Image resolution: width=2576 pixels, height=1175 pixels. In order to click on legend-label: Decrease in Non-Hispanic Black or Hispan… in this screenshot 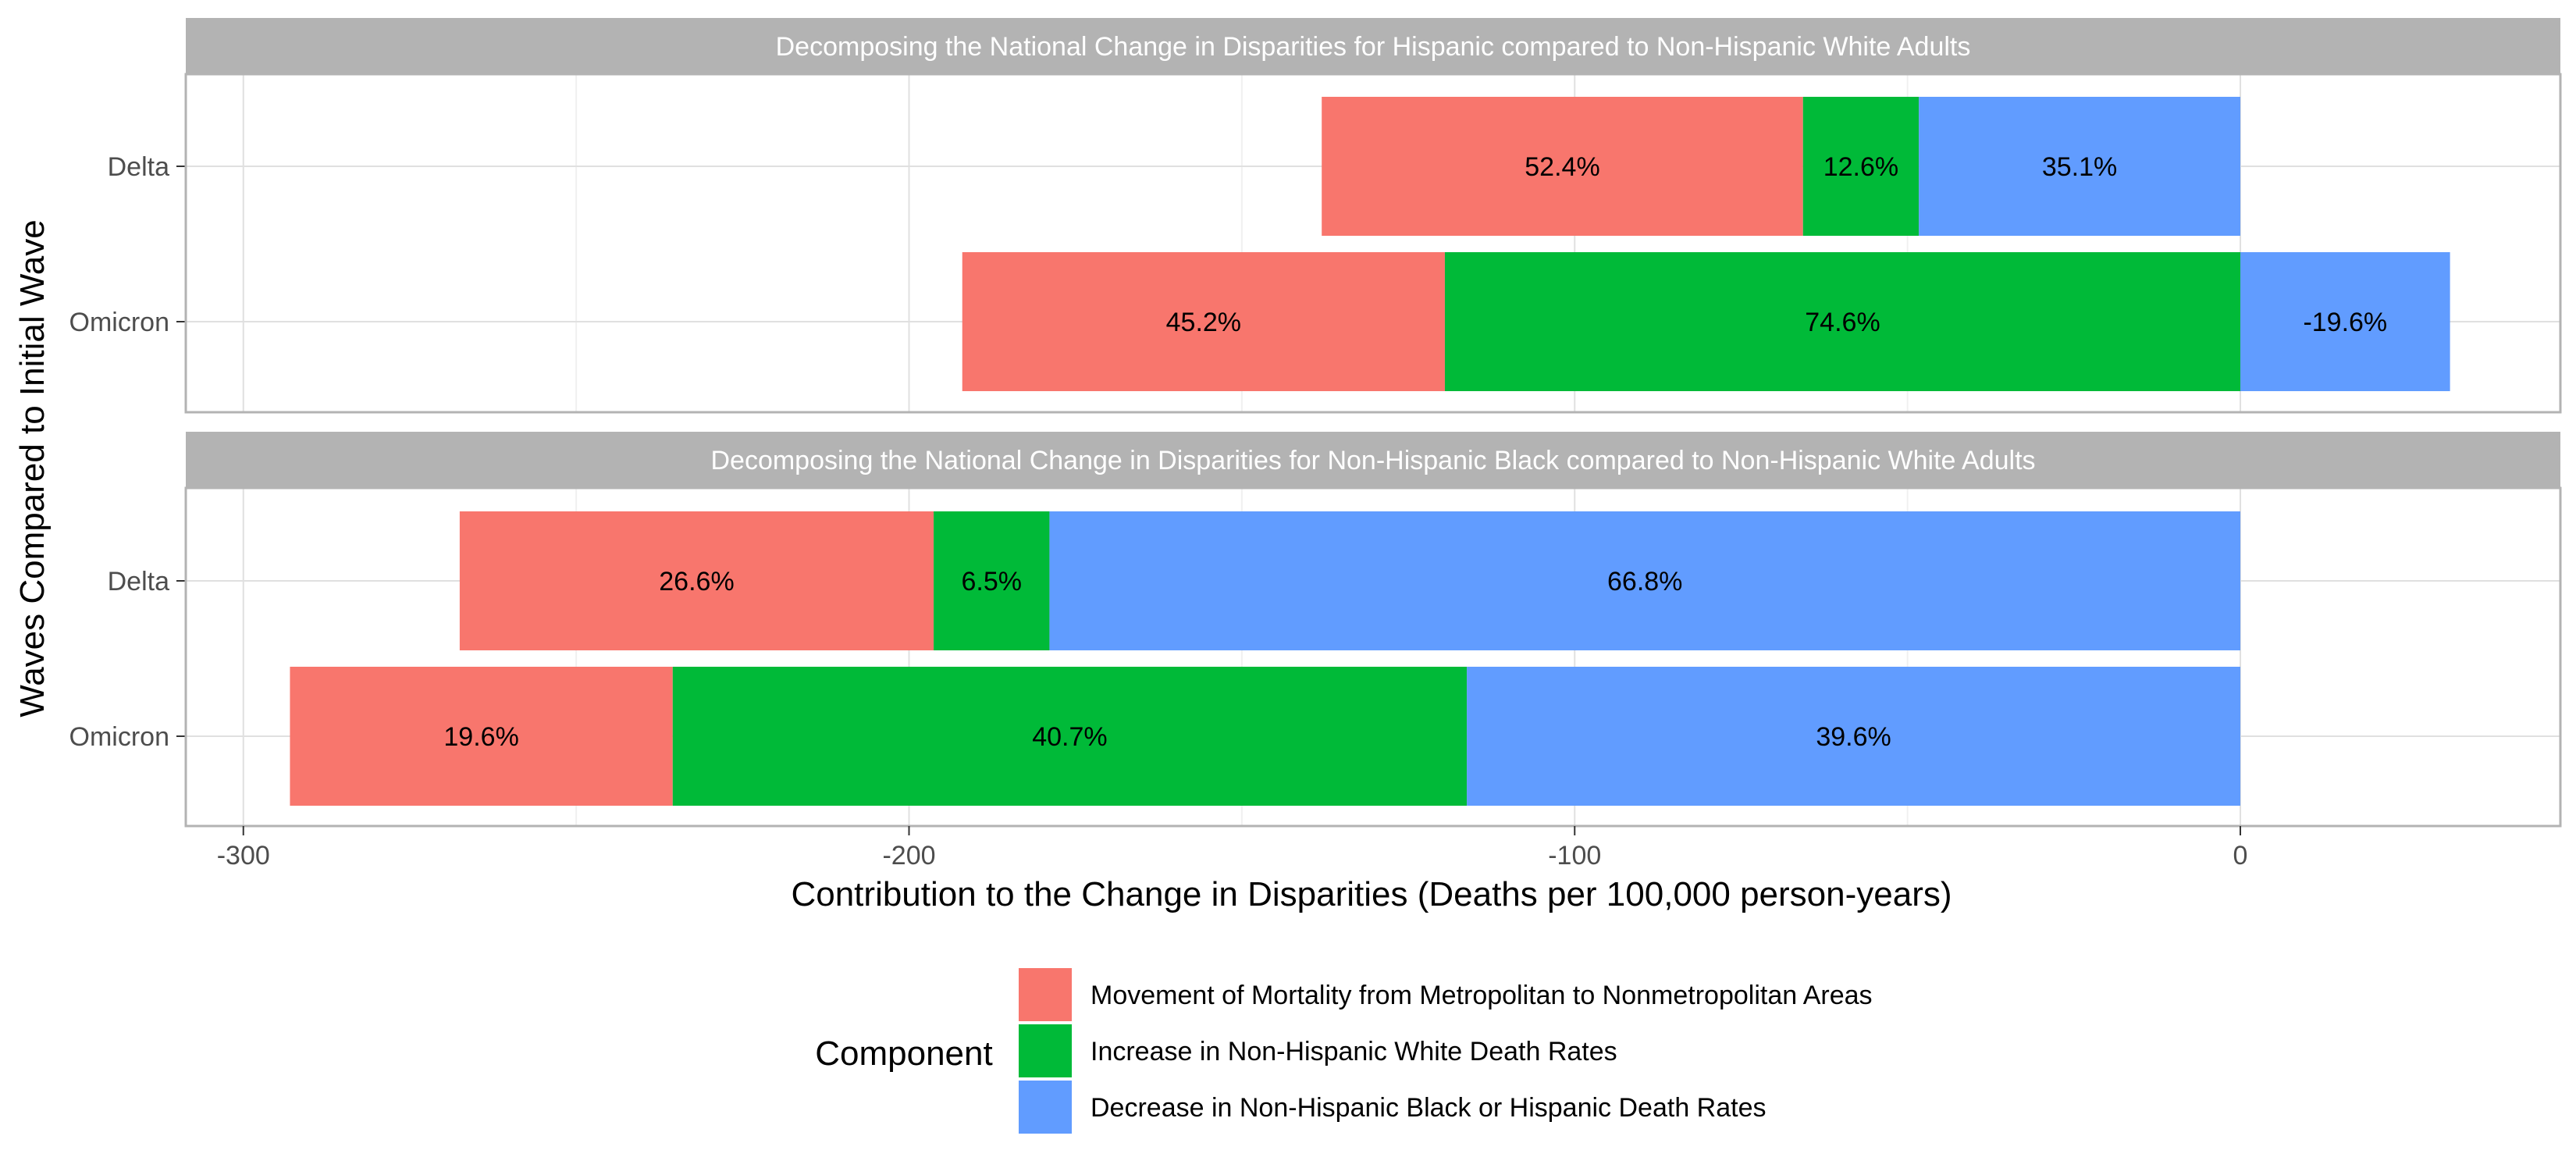, I will do `click(1429, 1108)`.